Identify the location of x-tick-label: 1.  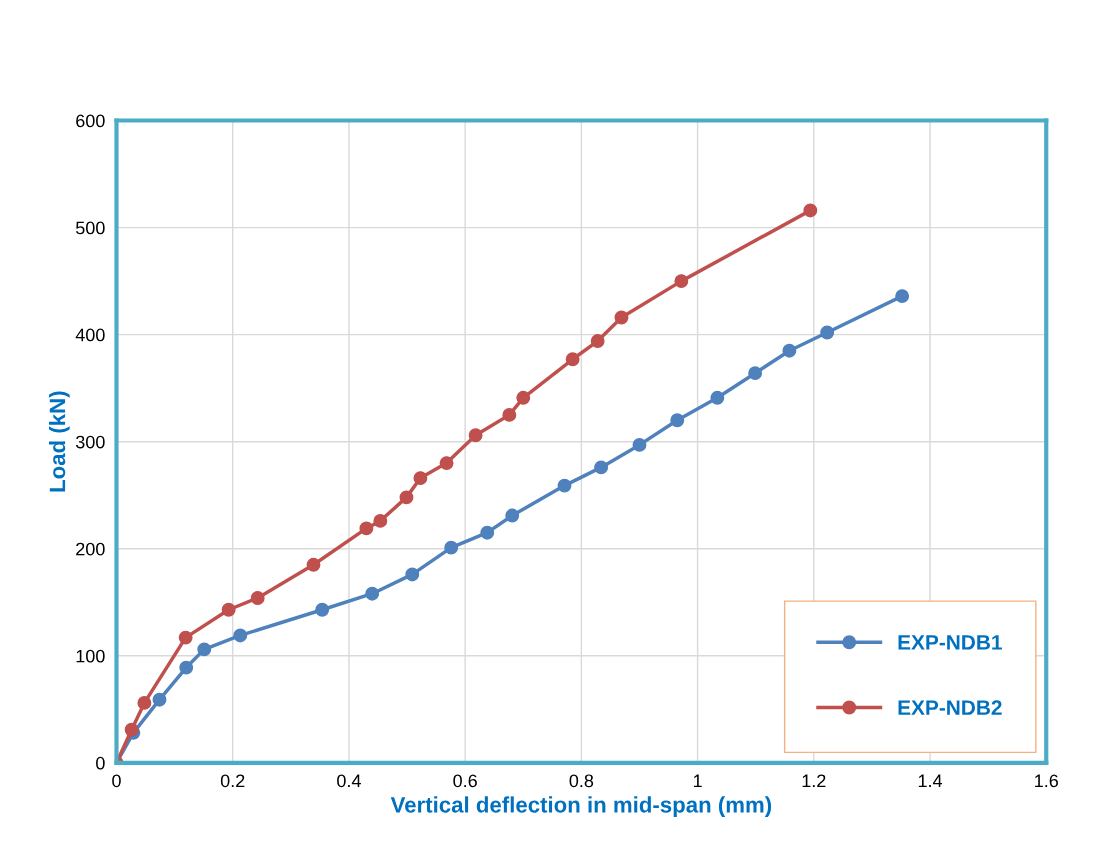
(697, 781).